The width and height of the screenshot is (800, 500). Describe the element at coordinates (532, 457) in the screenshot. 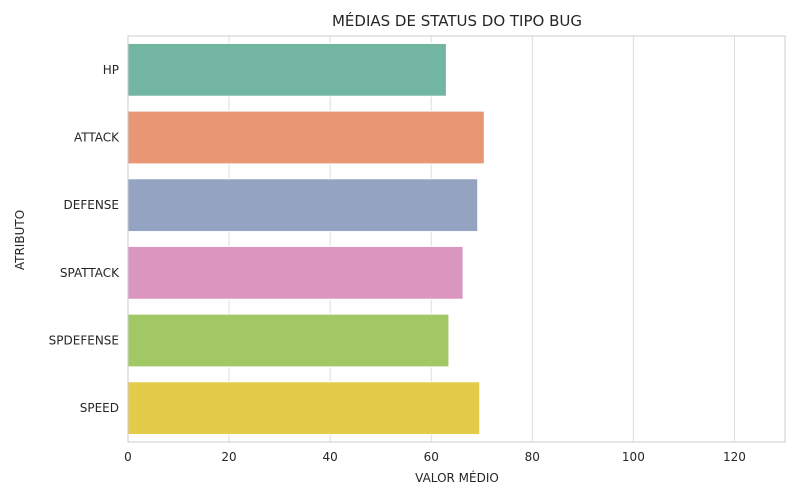

I see `x-tick-label: 80` at that location.